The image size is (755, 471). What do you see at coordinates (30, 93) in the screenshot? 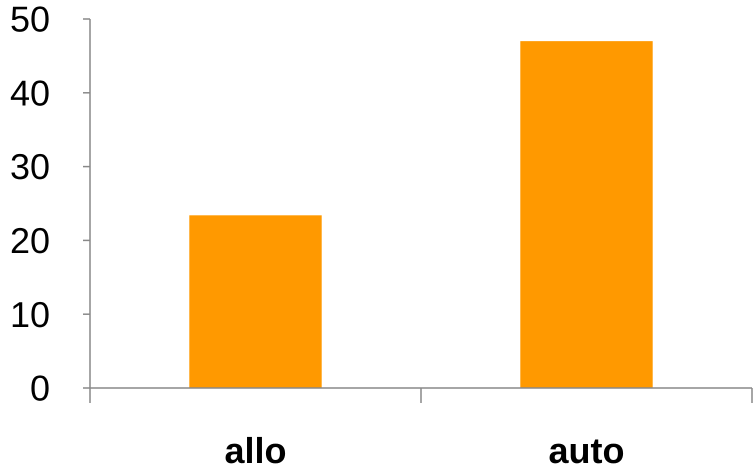
I see `y-tick-label: 40` at bounding box center [30, 93].